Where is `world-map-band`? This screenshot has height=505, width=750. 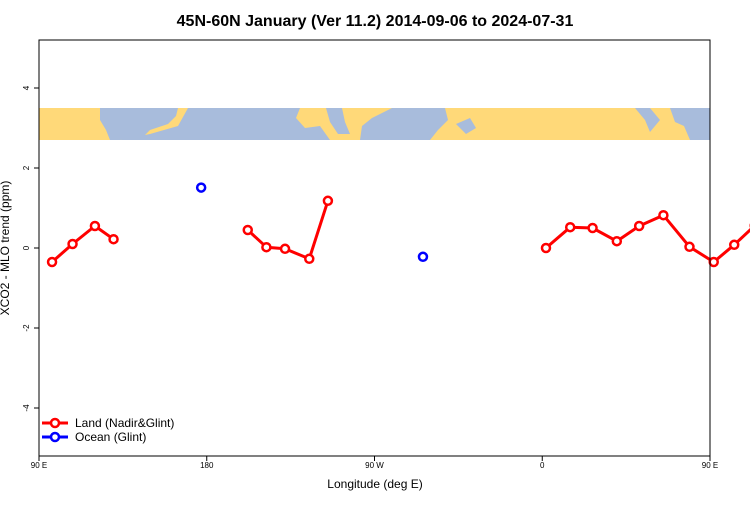
world-map-band is located at coordinates (374, 124).